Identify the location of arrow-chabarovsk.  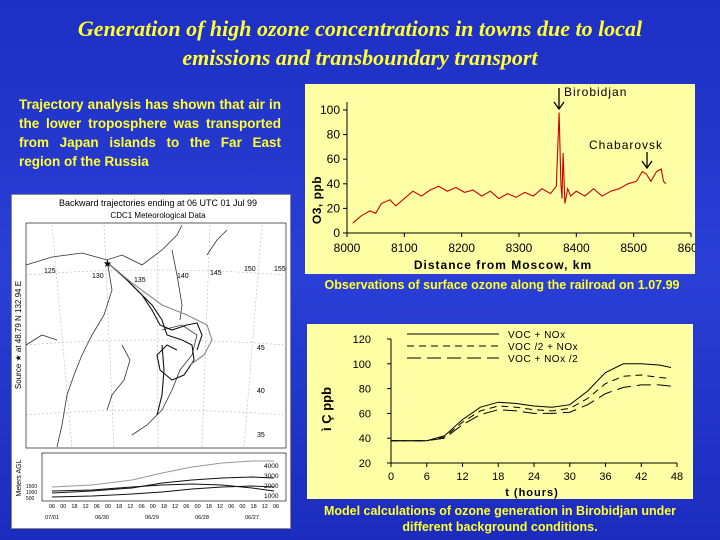
(647, 161).